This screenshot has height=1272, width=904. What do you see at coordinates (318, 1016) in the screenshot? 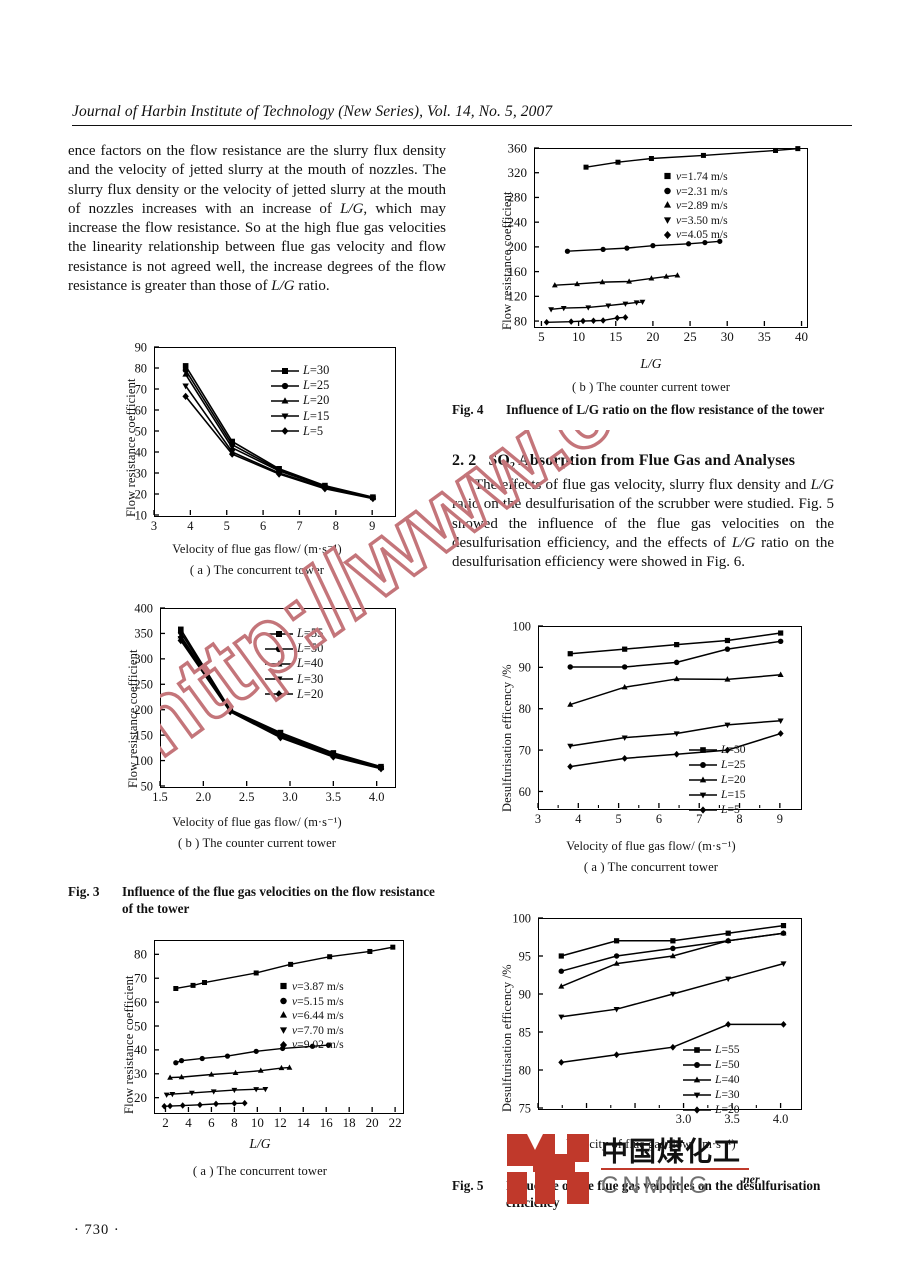
I see `legend-label: v=6.44 m/s` at bounding box center [318, 1016].